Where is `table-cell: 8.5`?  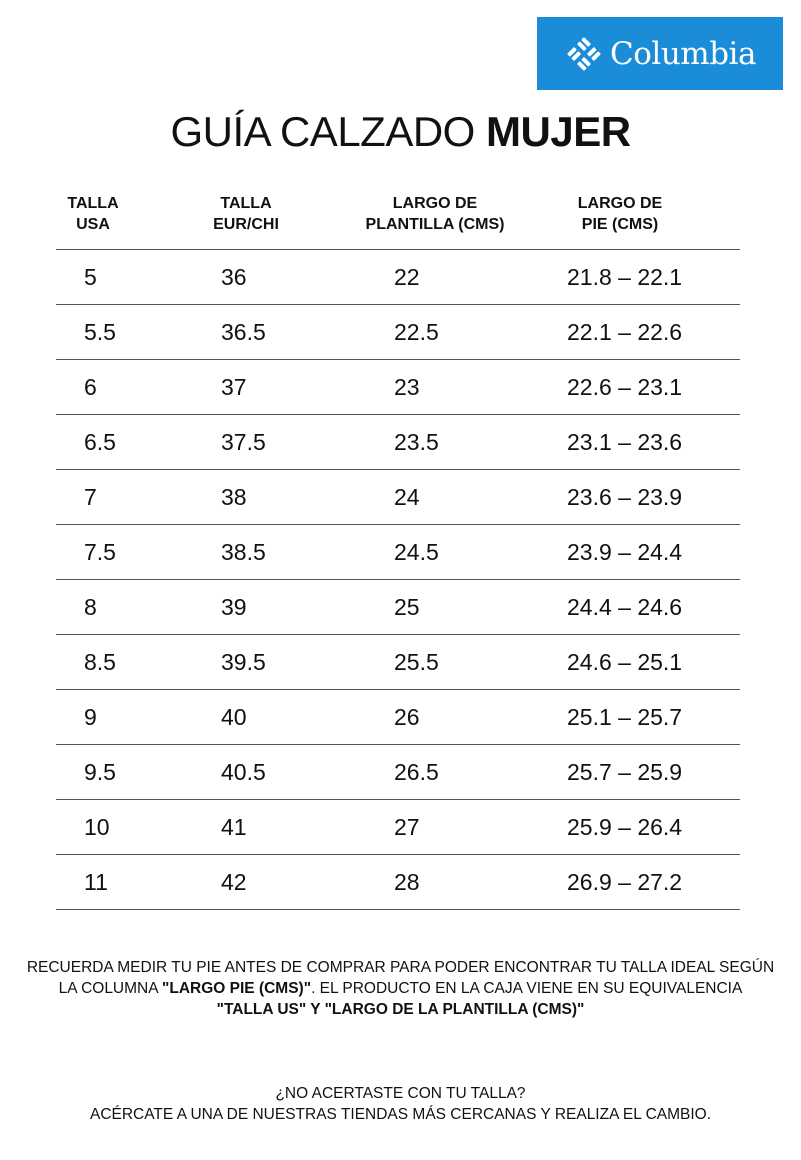
table-cell: 8.5 is located at coordinates (100, 662).